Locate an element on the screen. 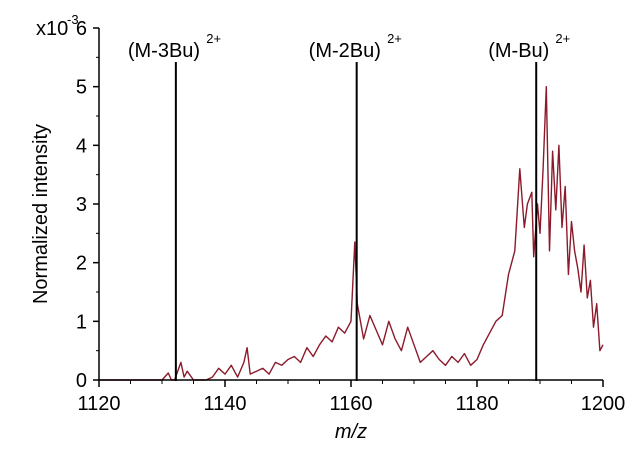 This screenshot has width=632, height=449. annotation-label-0: (M-3Bu) is located at coordinates (164, 51).